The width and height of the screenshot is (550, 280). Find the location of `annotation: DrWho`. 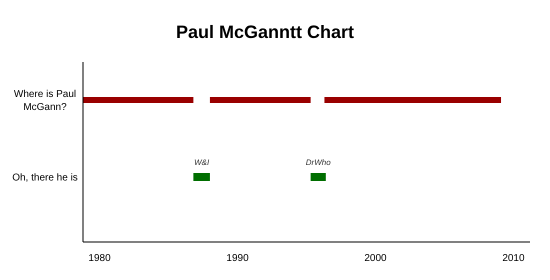

annotation: DrWho is located at coordinates (319, 162).